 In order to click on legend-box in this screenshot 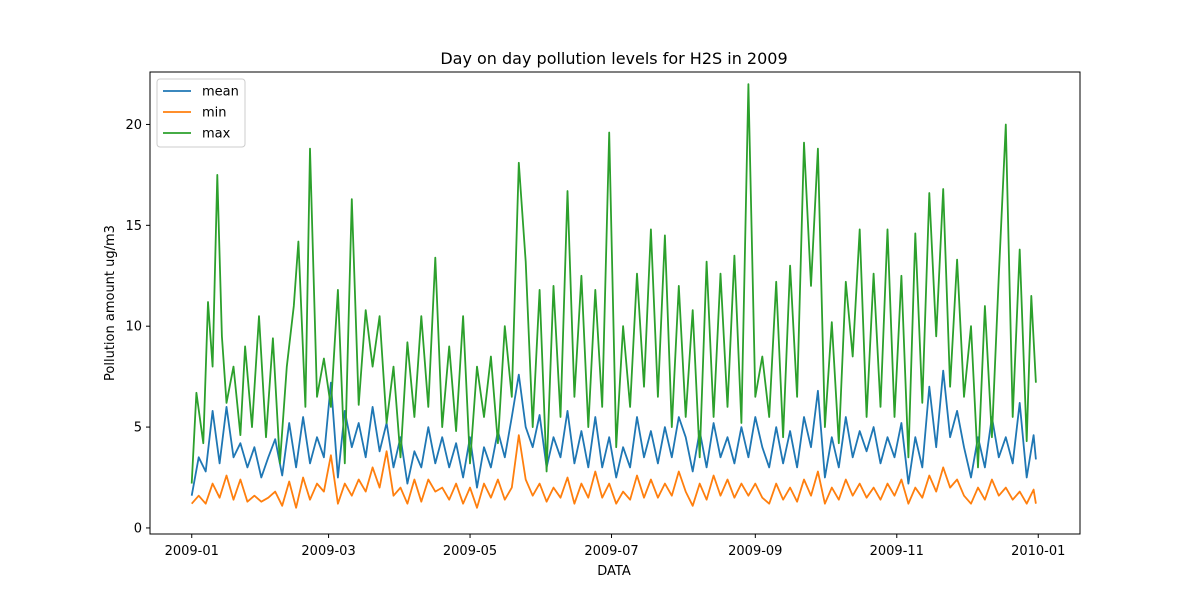, I will do `click(201, 113)`.